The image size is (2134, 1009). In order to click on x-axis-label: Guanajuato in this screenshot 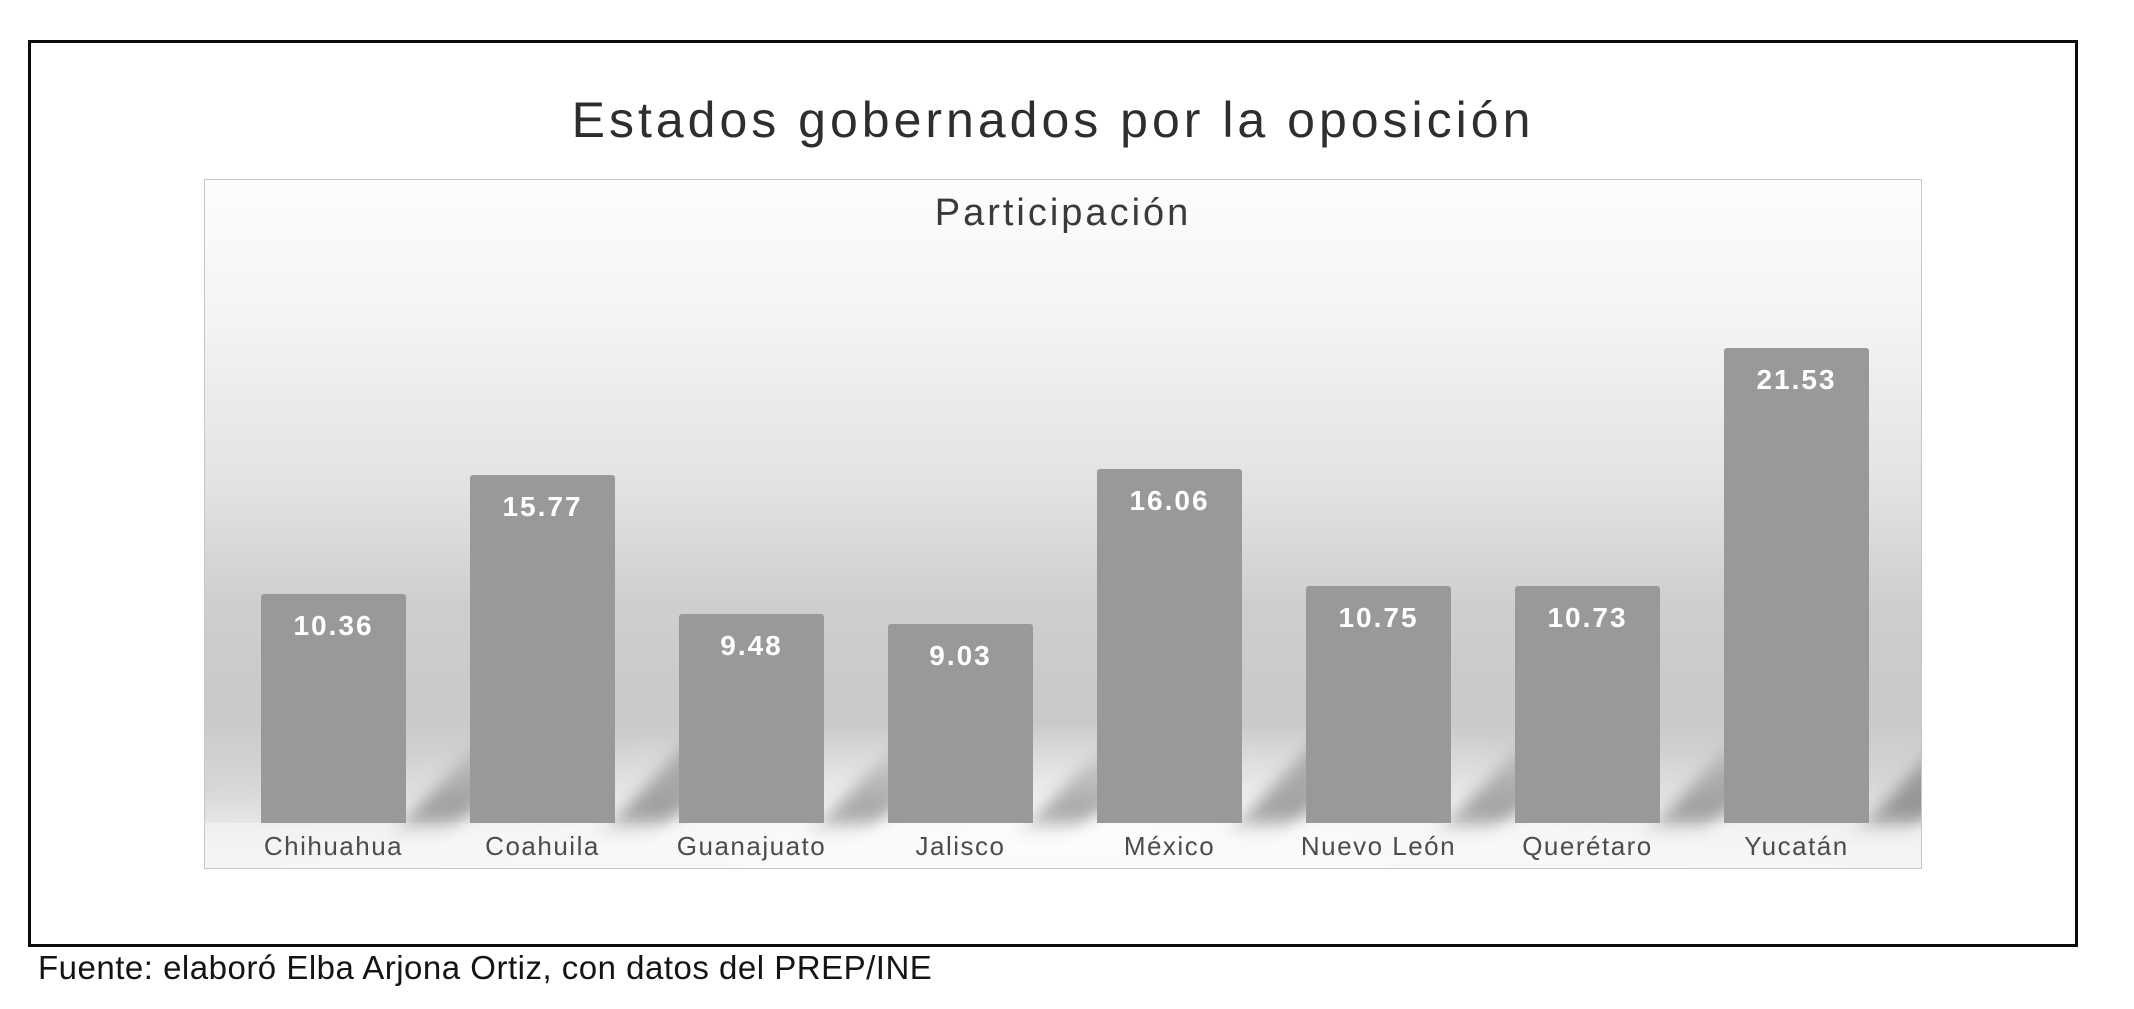, I will do `click(751, 845)`.